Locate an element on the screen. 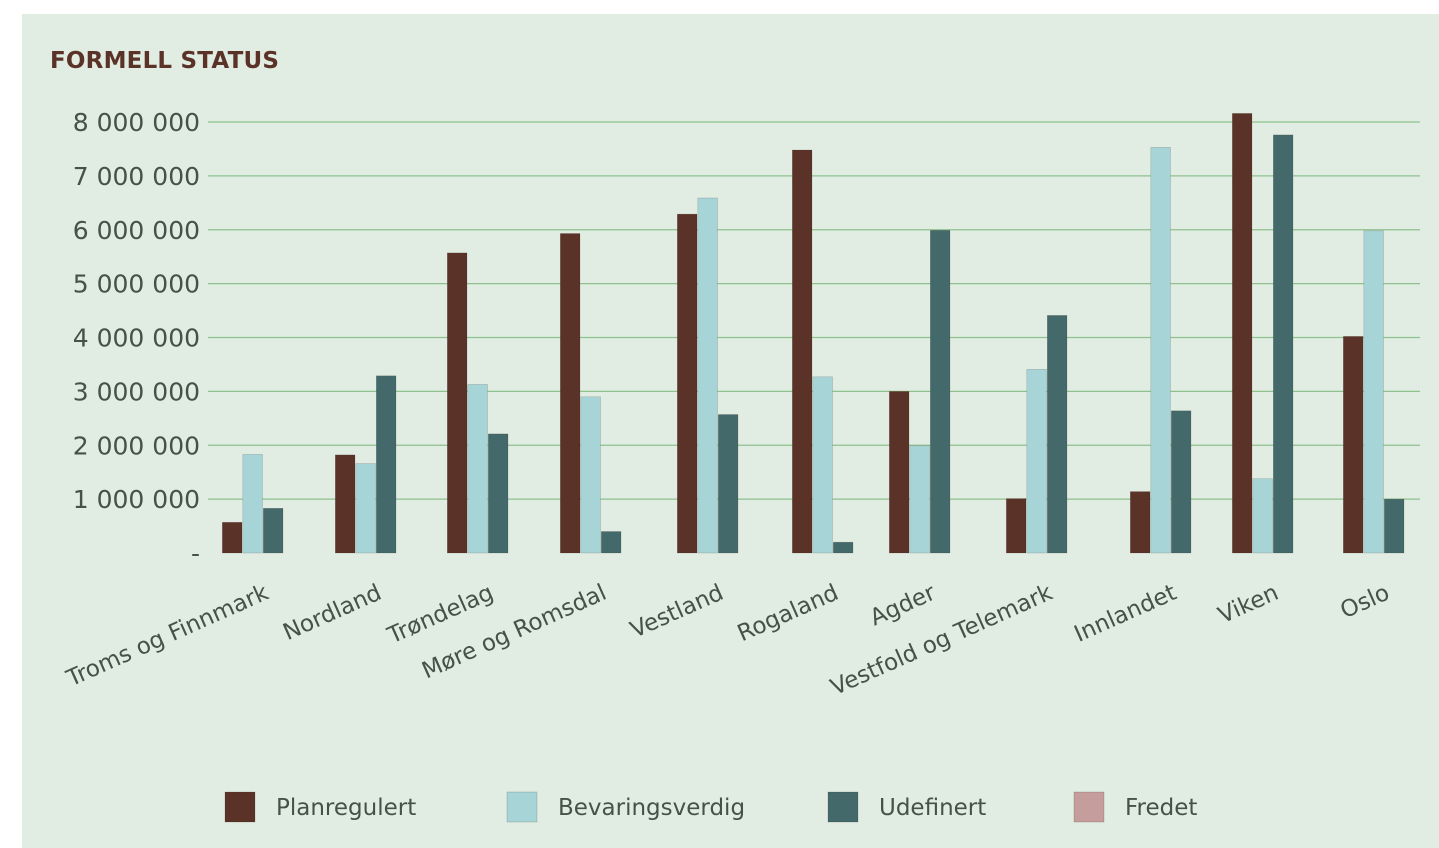 The height and width of the screenshot is (848, 1439). y-tick-label: 4 000 000 is located at coordinates (136, 338).